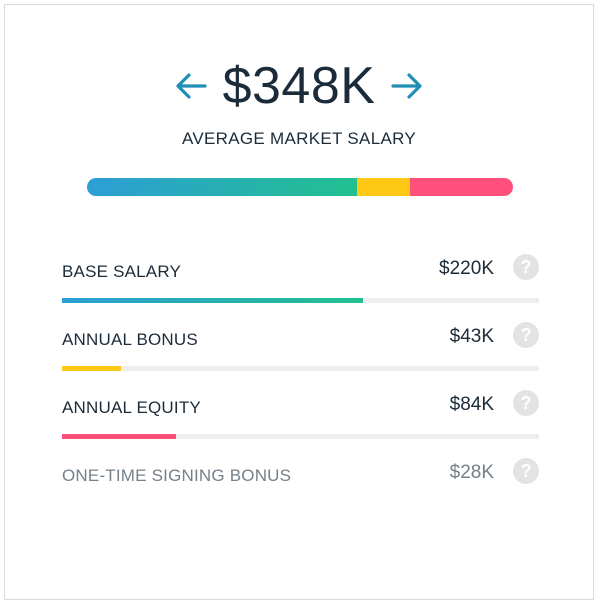 Image resolution: width=600 pixels, height=606 pixels. I want to click on row-value: $43K, so click(471, 336).